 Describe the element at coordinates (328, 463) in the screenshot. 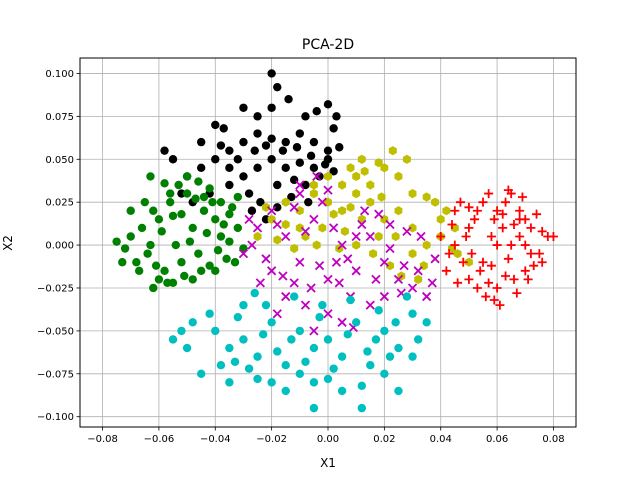

I see `x-axis-label: X1` at that location.